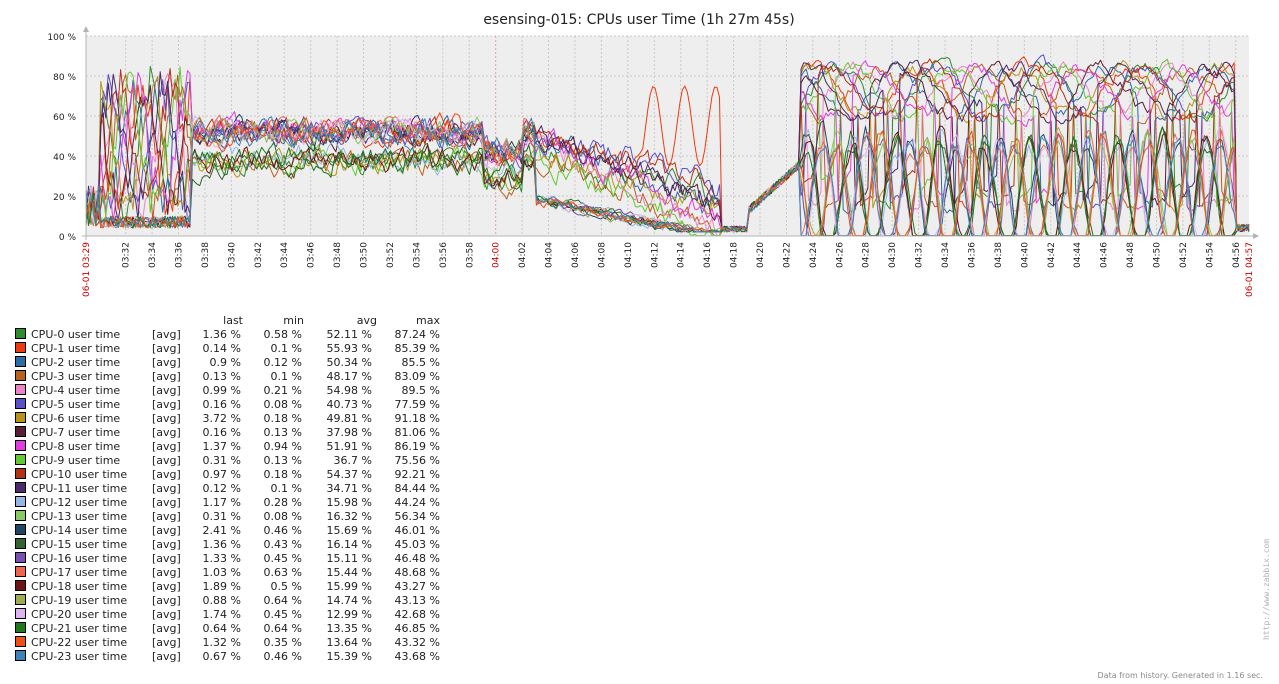 Image resolution: width=1279 pixels, height=684 pixels. Describe the element at coordinates (735, 255) in the screenshot. I see `x-tick-label: 04:18` at that location.